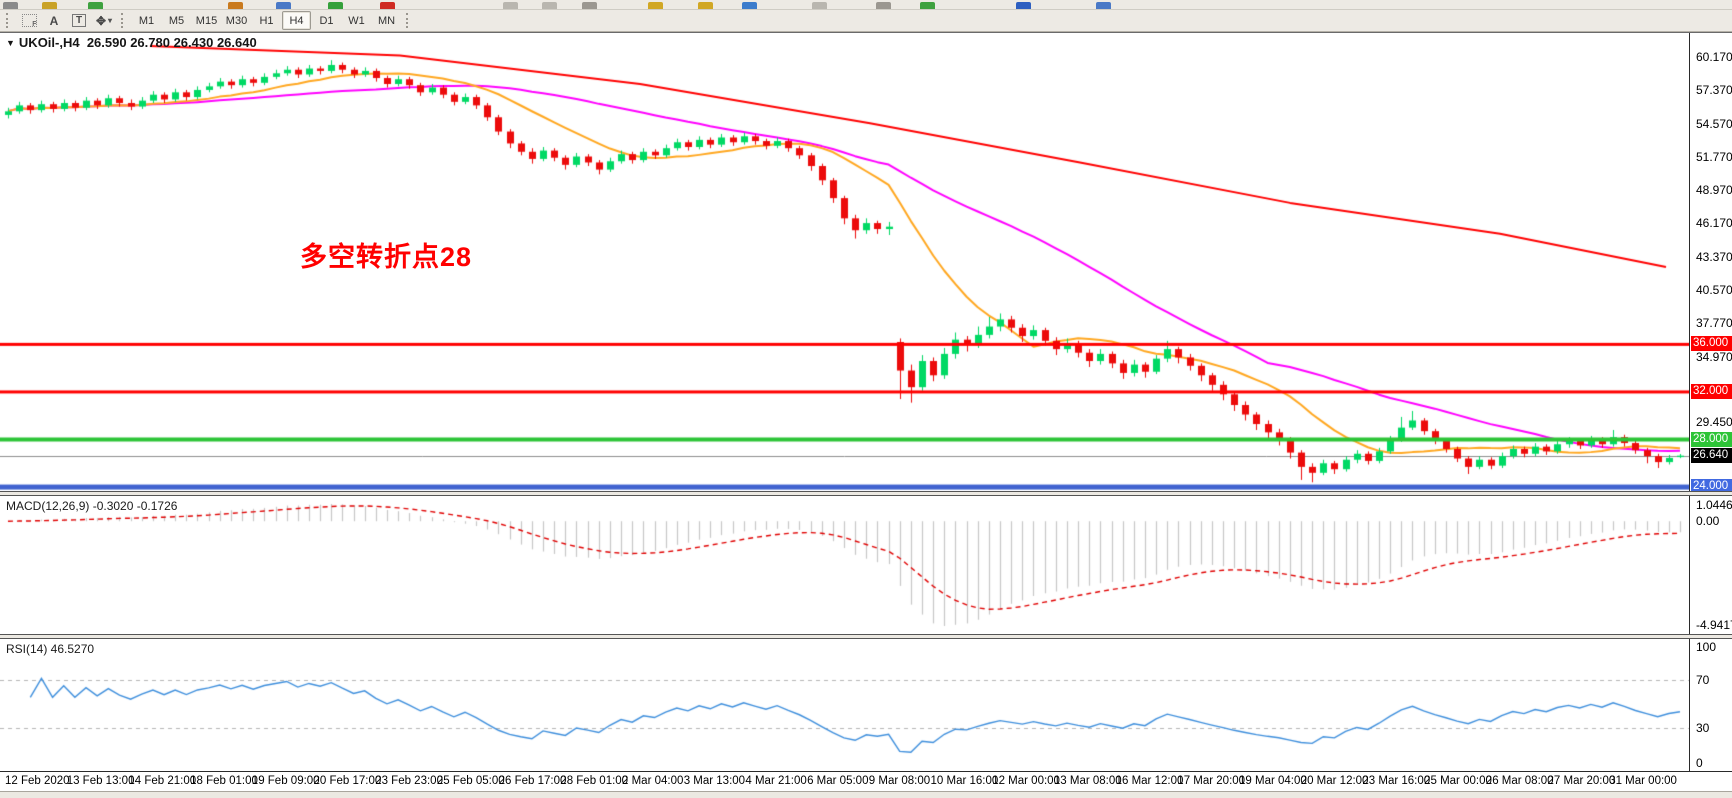 The height and width of the screenshot is (798, 1732). I want to click on price-level-badge: 36.000, so click(1711, 344).